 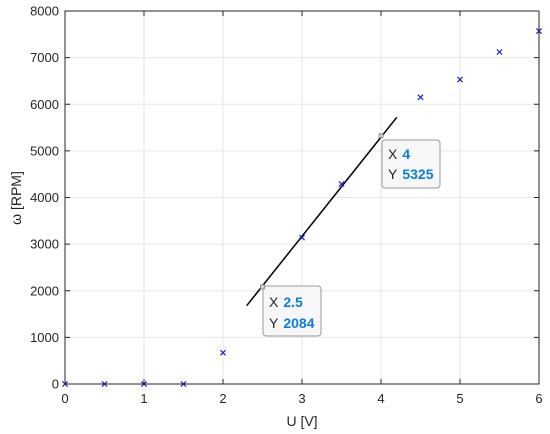 What do you see at coordinates (538, 398) in the screenshot?
I see `x-tick-label: 6` at bounding box center [538, 398].